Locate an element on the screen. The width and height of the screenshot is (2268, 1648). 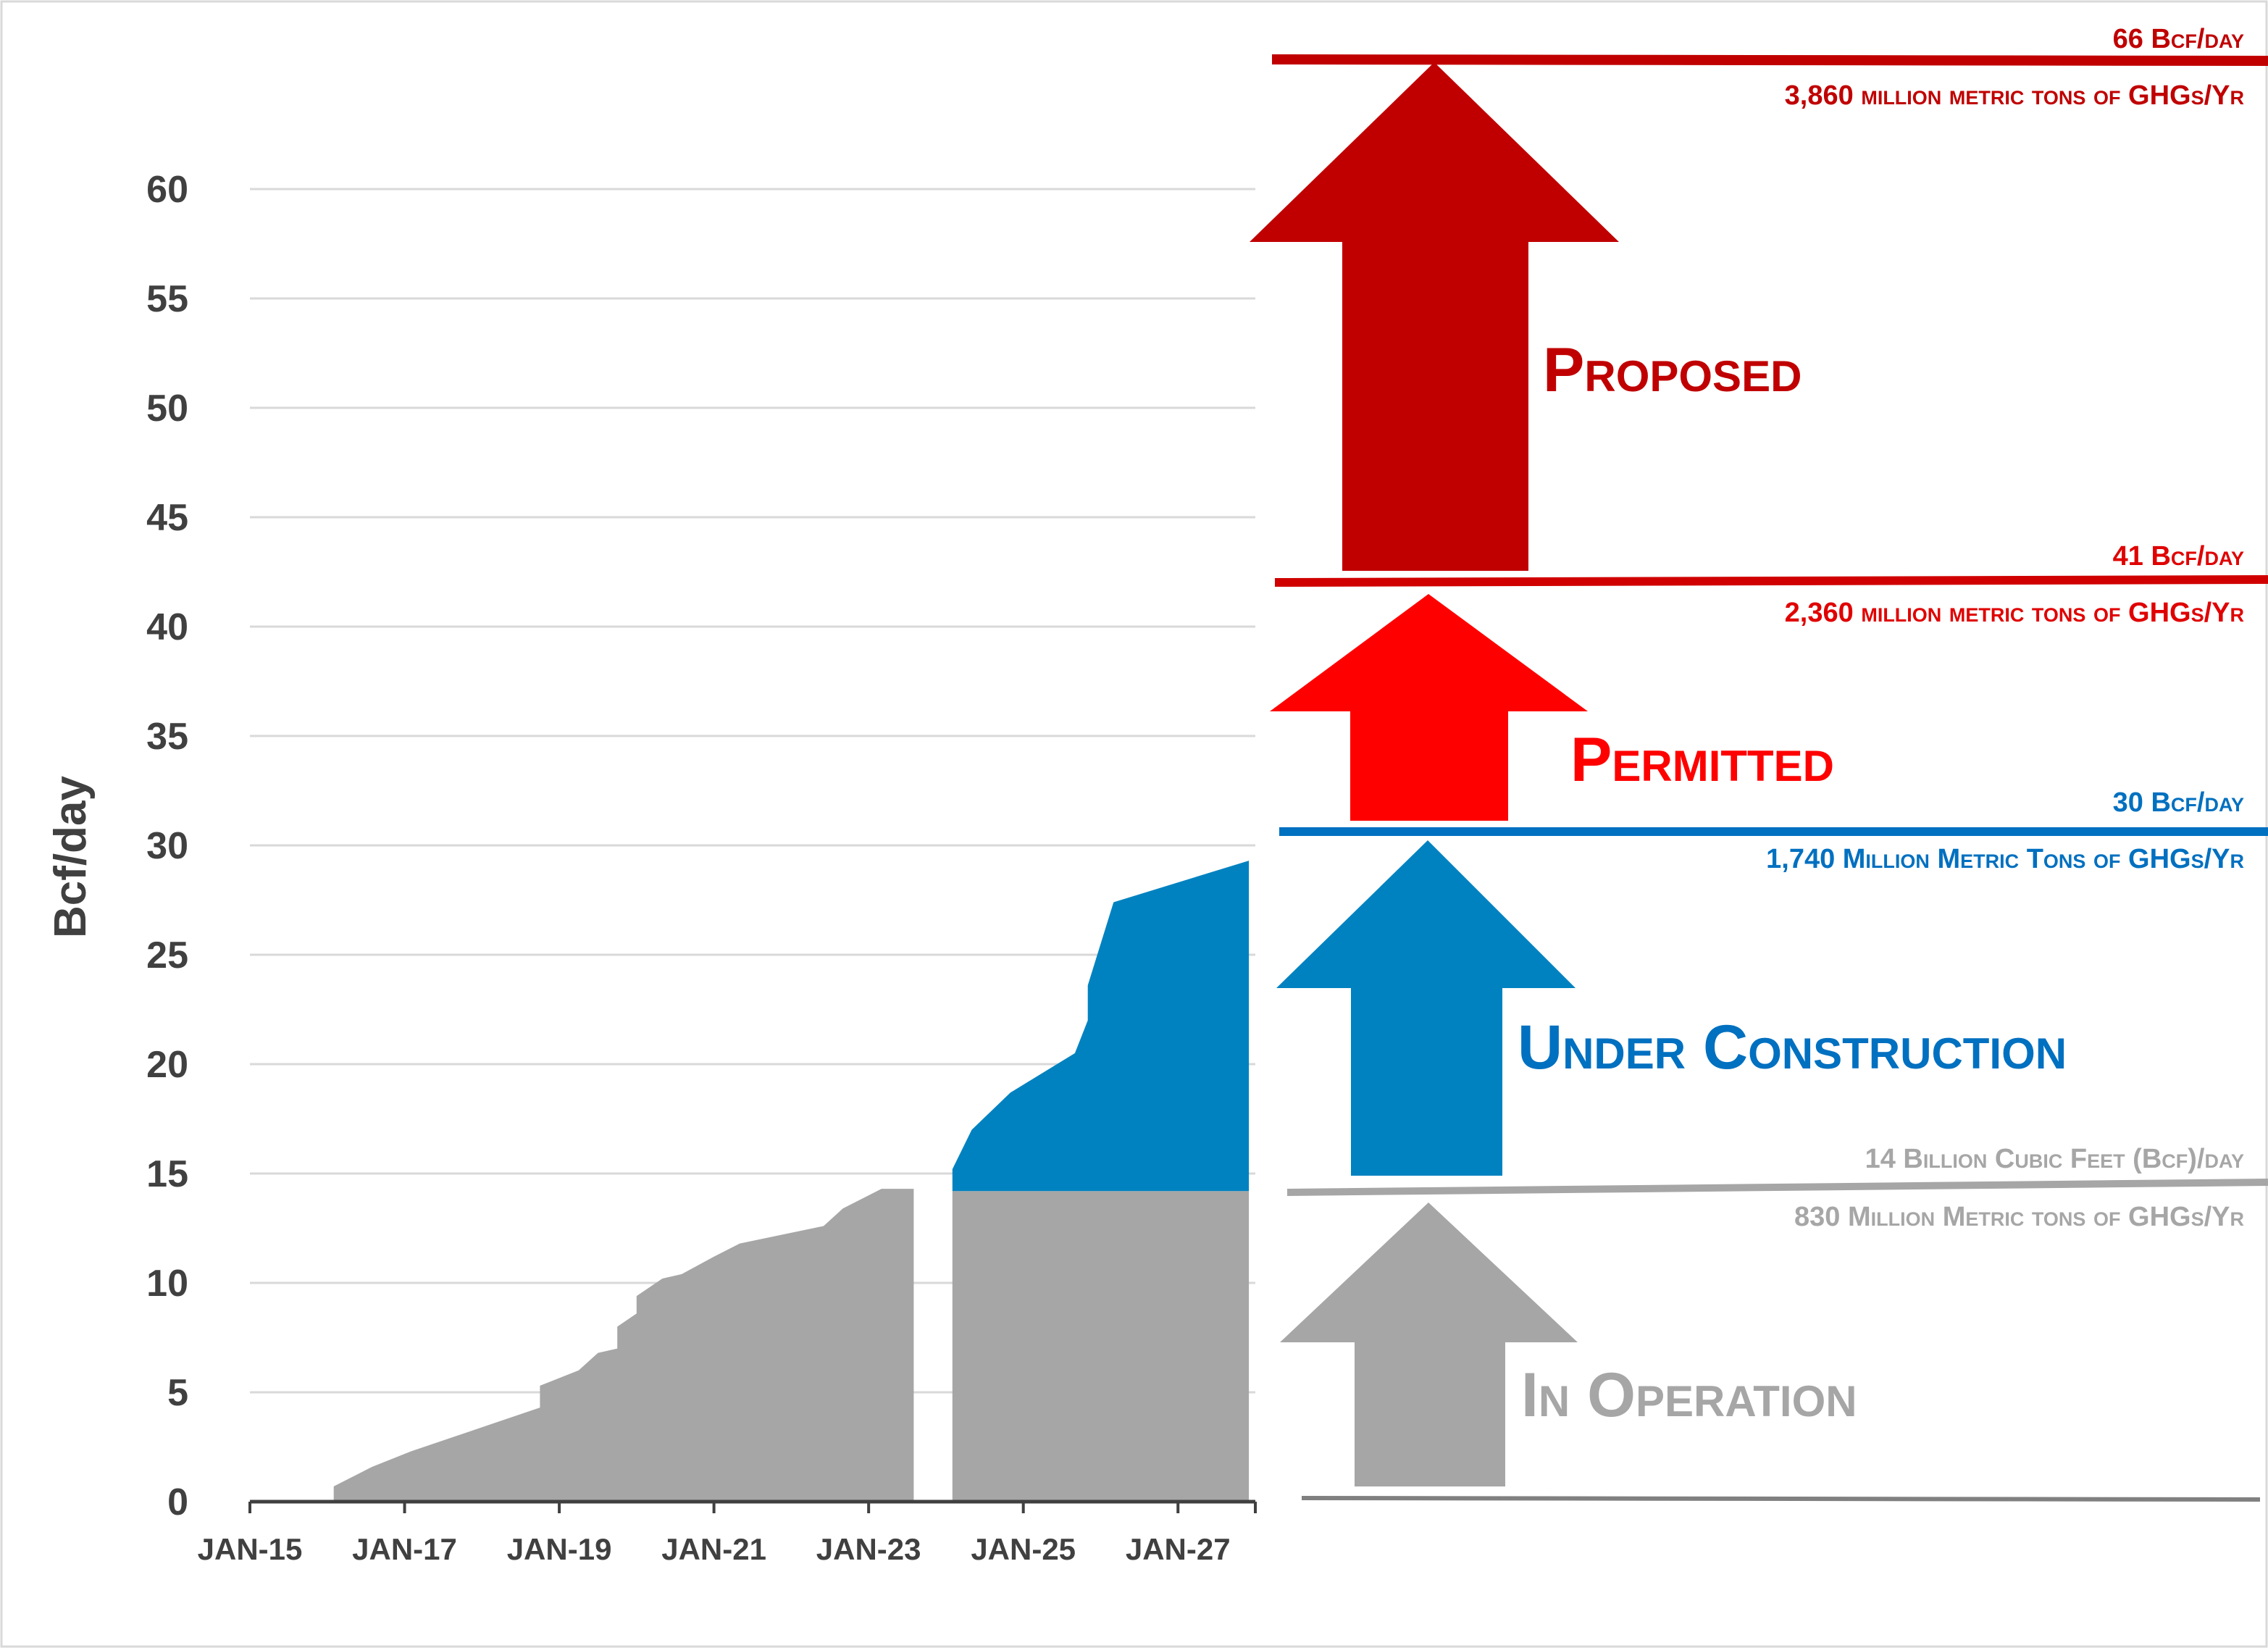
y-tick-label: 30 is located at coordinates (167, 846).